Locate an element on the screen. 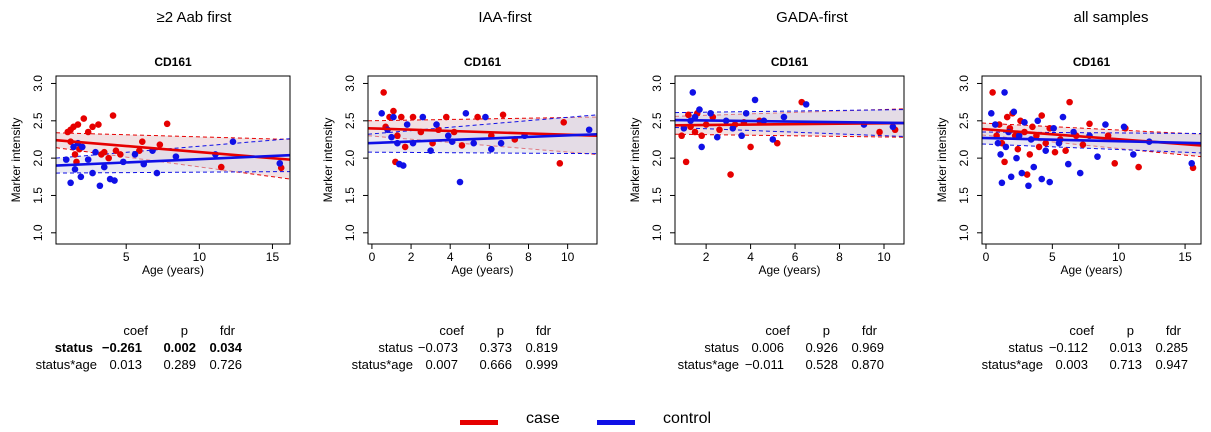 The width and height of the screenshot is (1211, 432). stats-fdr: 0.034 is located at coordinates (225, 347).